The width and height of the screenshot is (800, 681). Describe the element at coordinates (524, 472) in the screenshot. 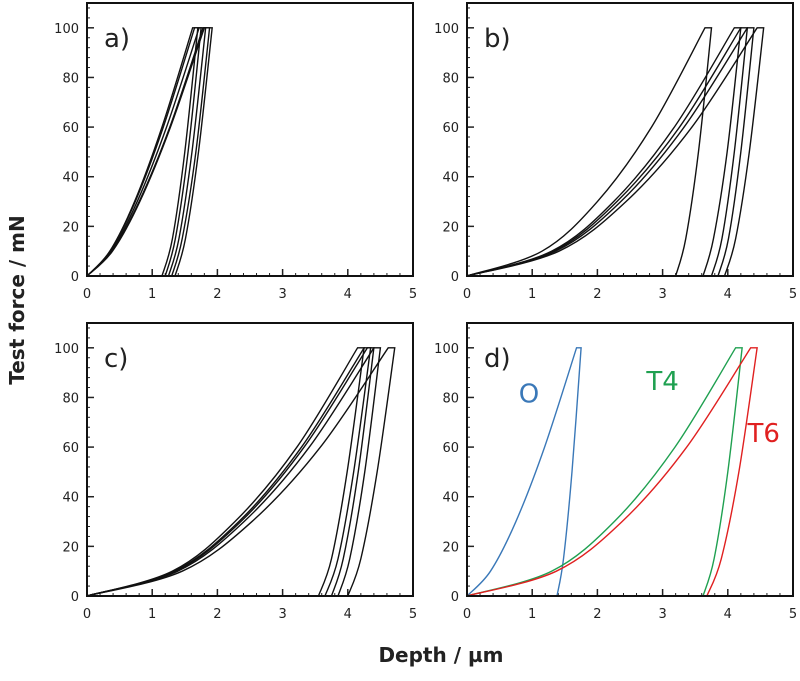

I see `indentation-curve-o` at that location.